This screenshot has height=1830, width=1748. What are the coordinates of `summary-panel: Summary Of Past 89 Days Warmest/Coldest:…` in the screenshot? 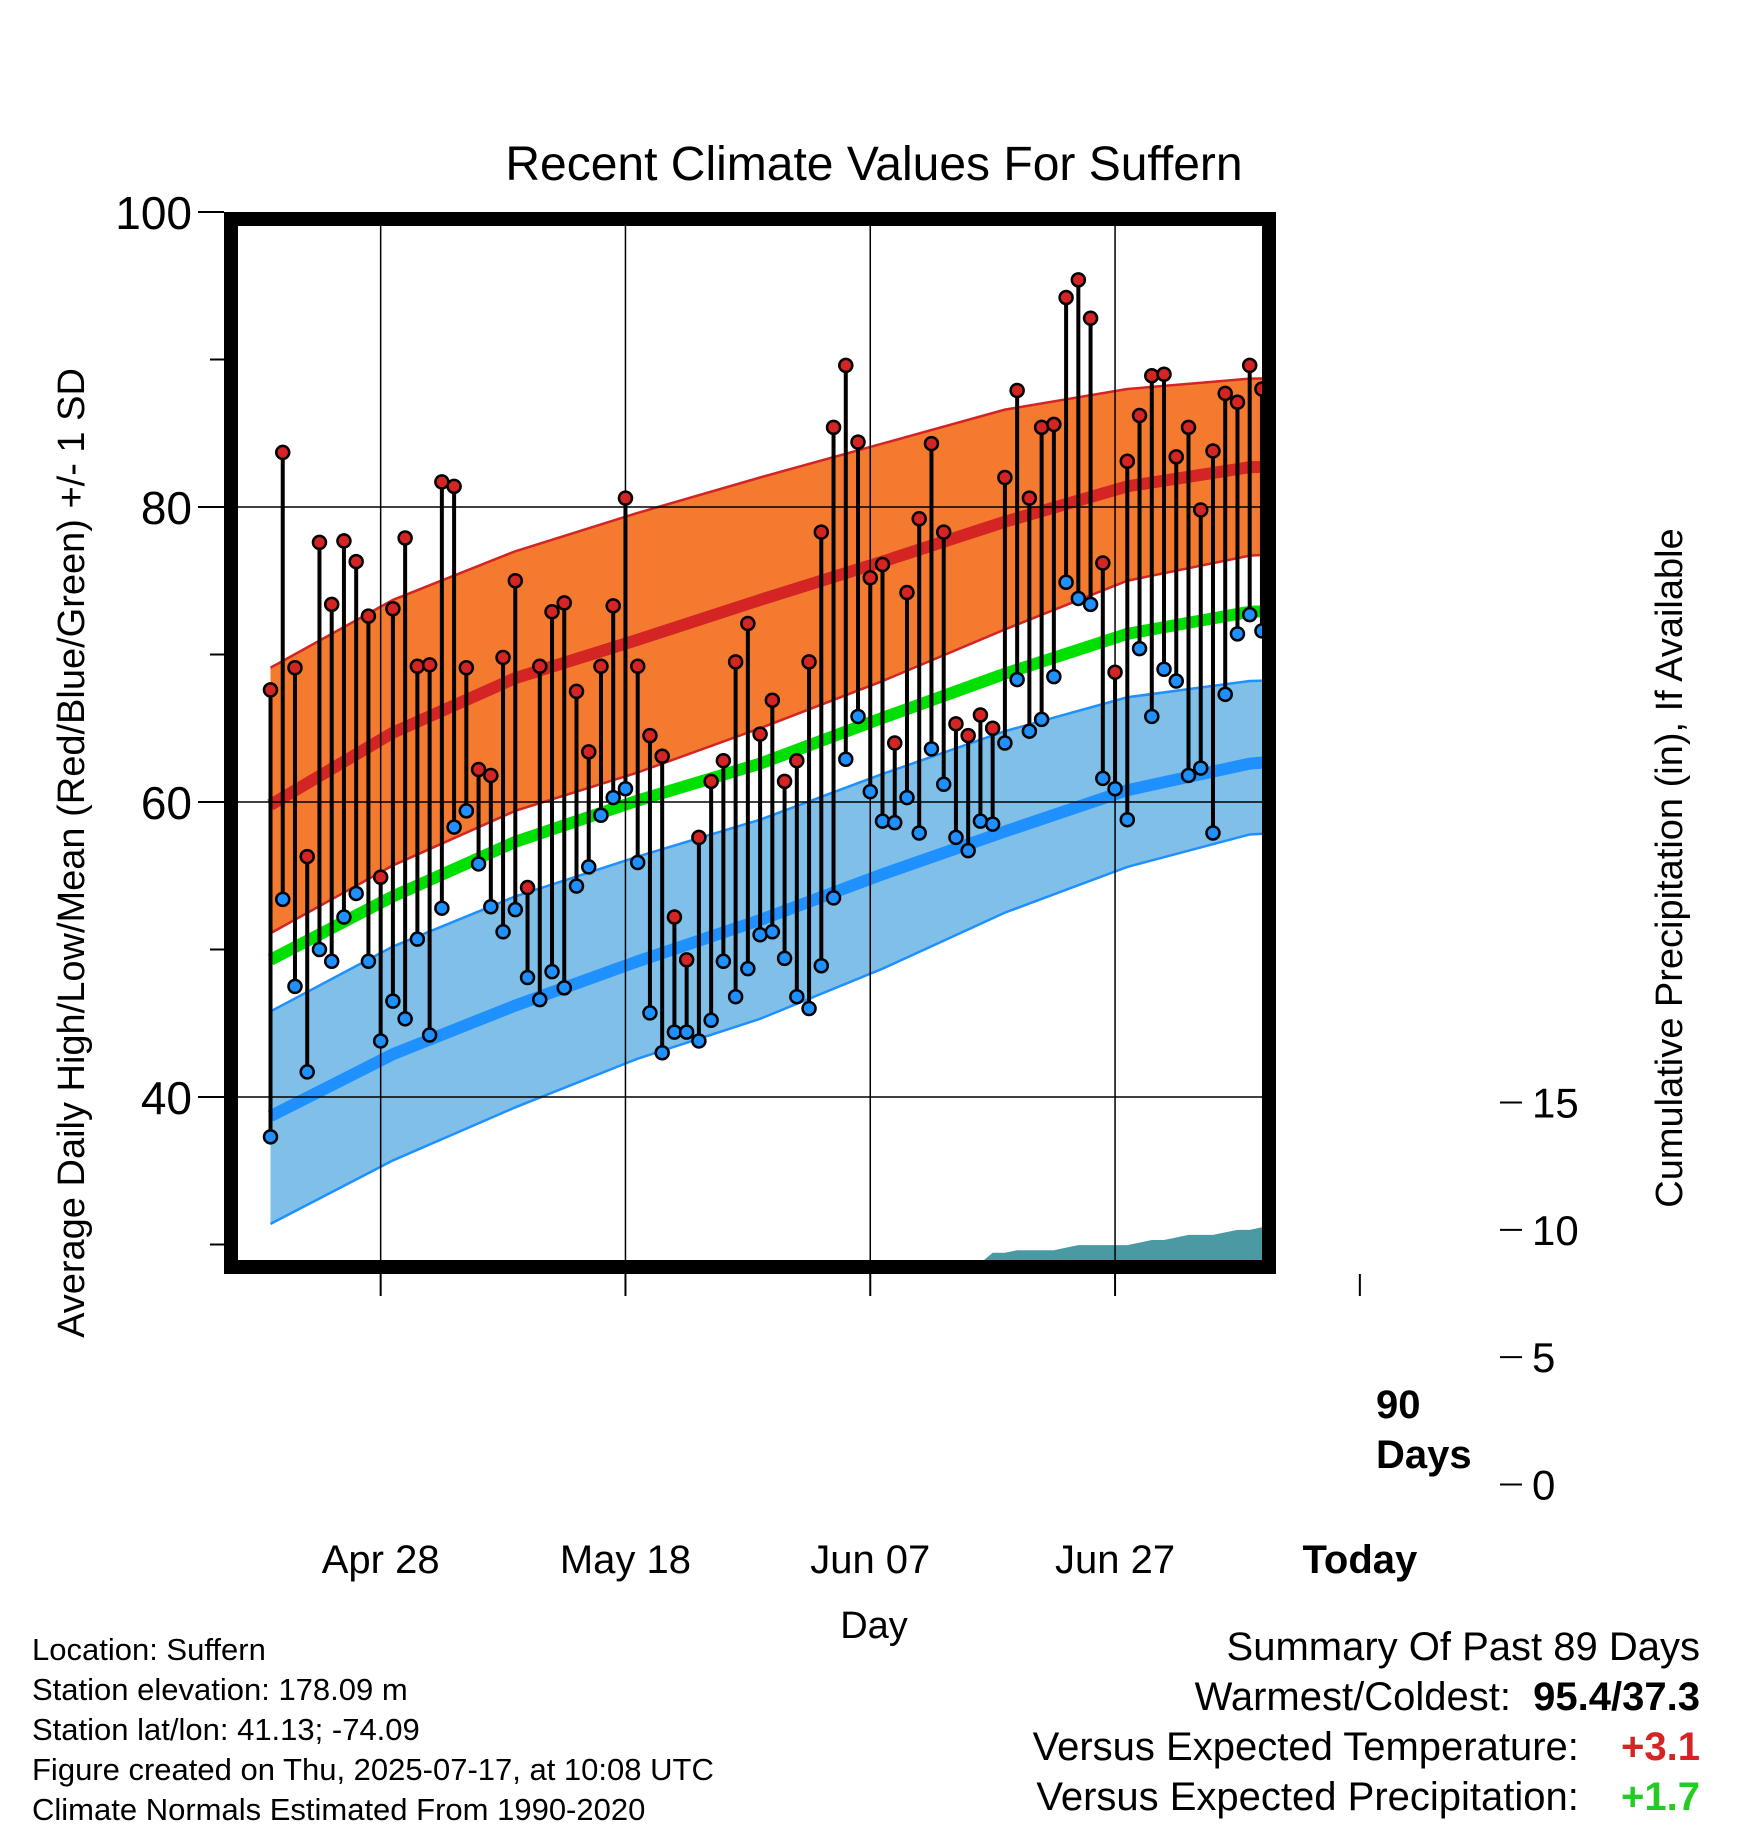 It's located at (1366, 1722).